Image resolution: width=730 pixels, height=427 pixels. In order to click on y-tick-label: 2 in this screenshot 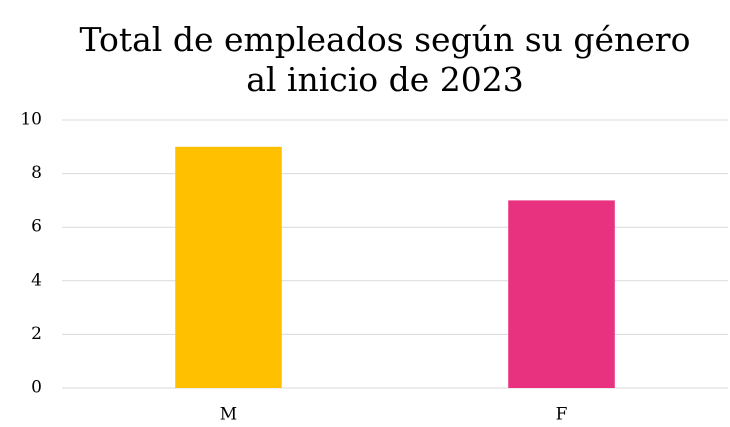, I will do `click(36, 334)`.